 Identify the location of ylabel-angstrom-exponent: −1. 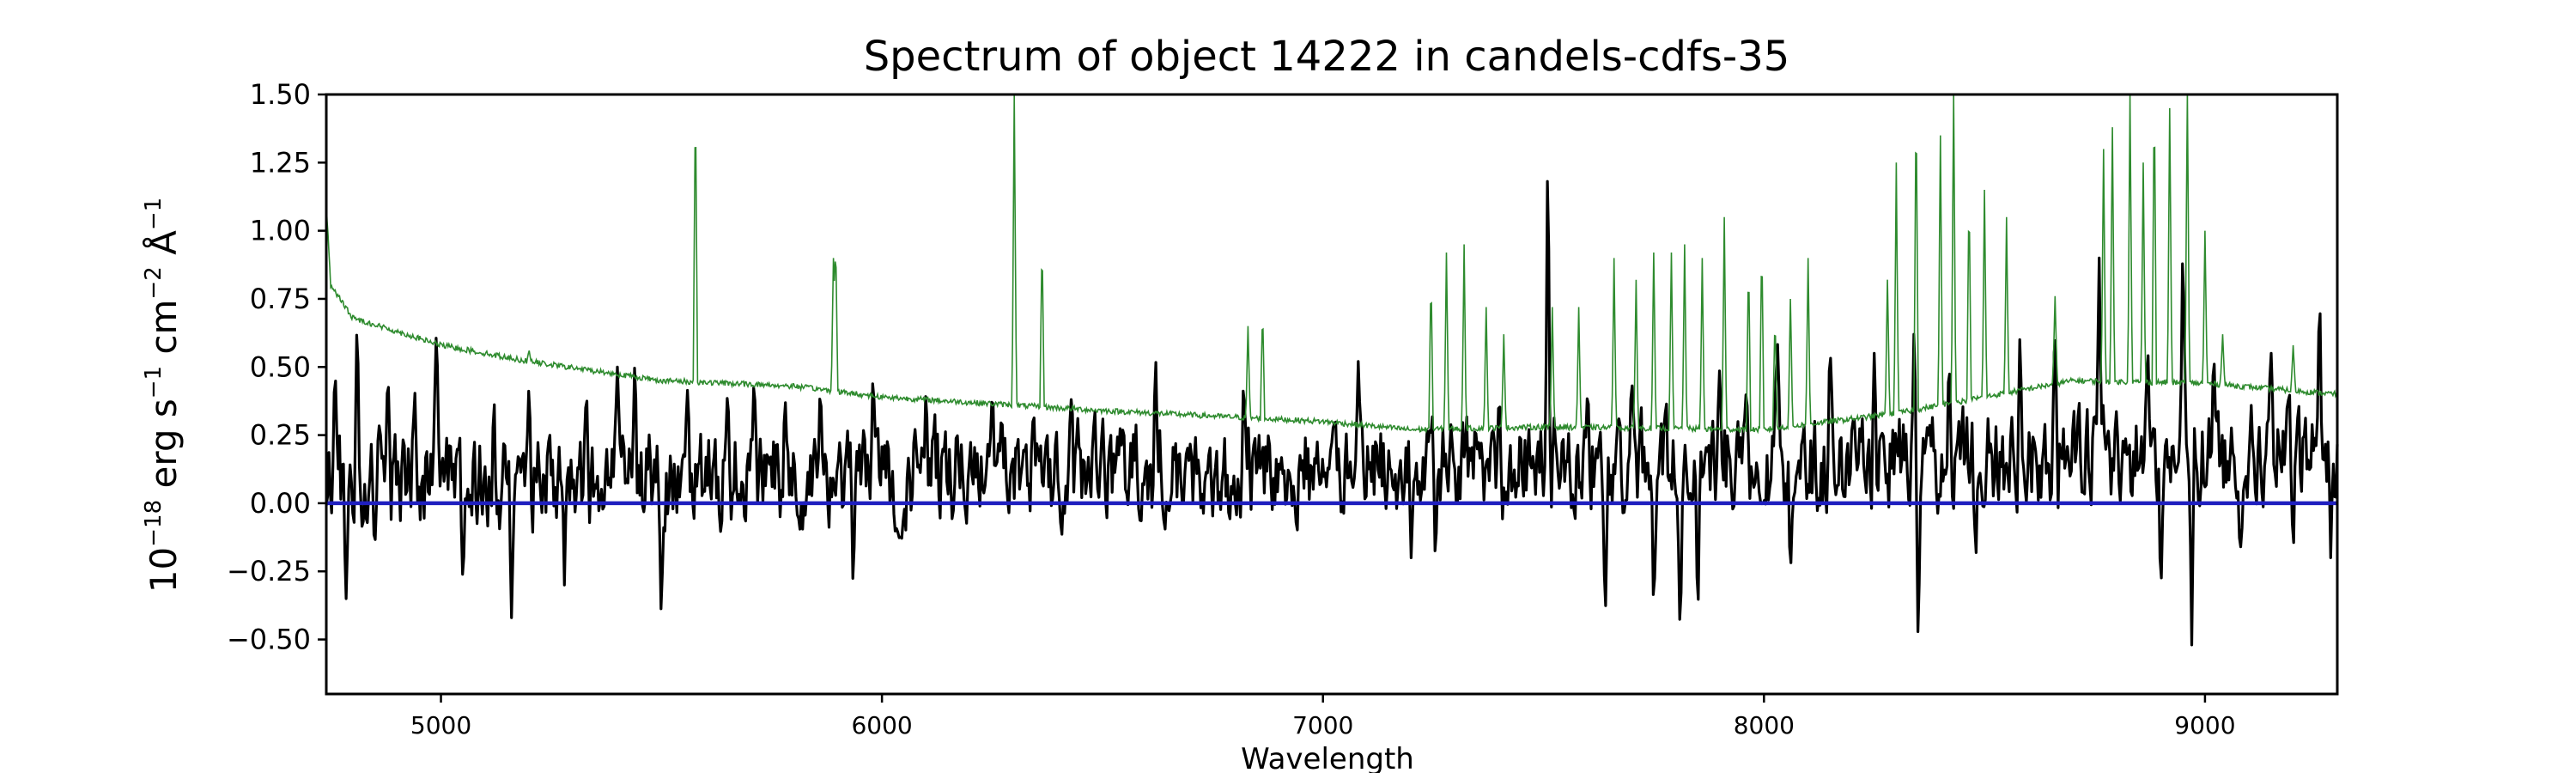
(154, 214).